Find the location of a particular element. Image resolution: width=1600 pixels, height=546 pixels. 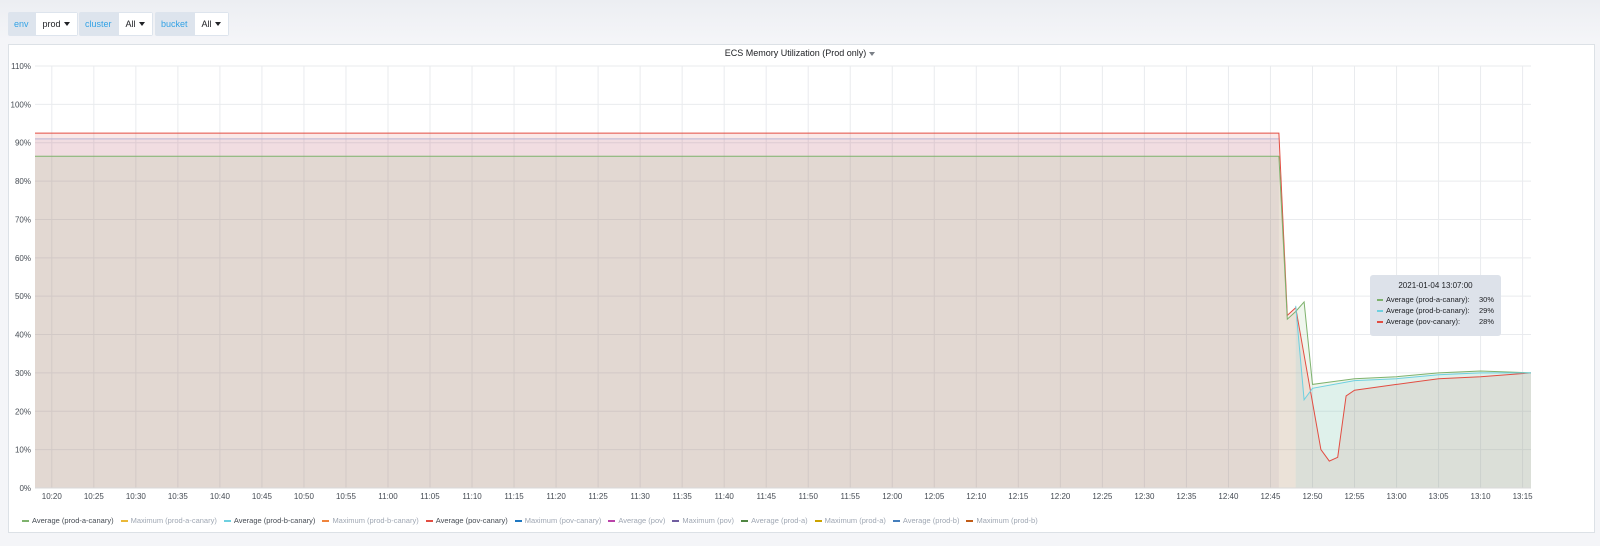

legend-item: Maximum (pov) is located at coordinates (703, 520).